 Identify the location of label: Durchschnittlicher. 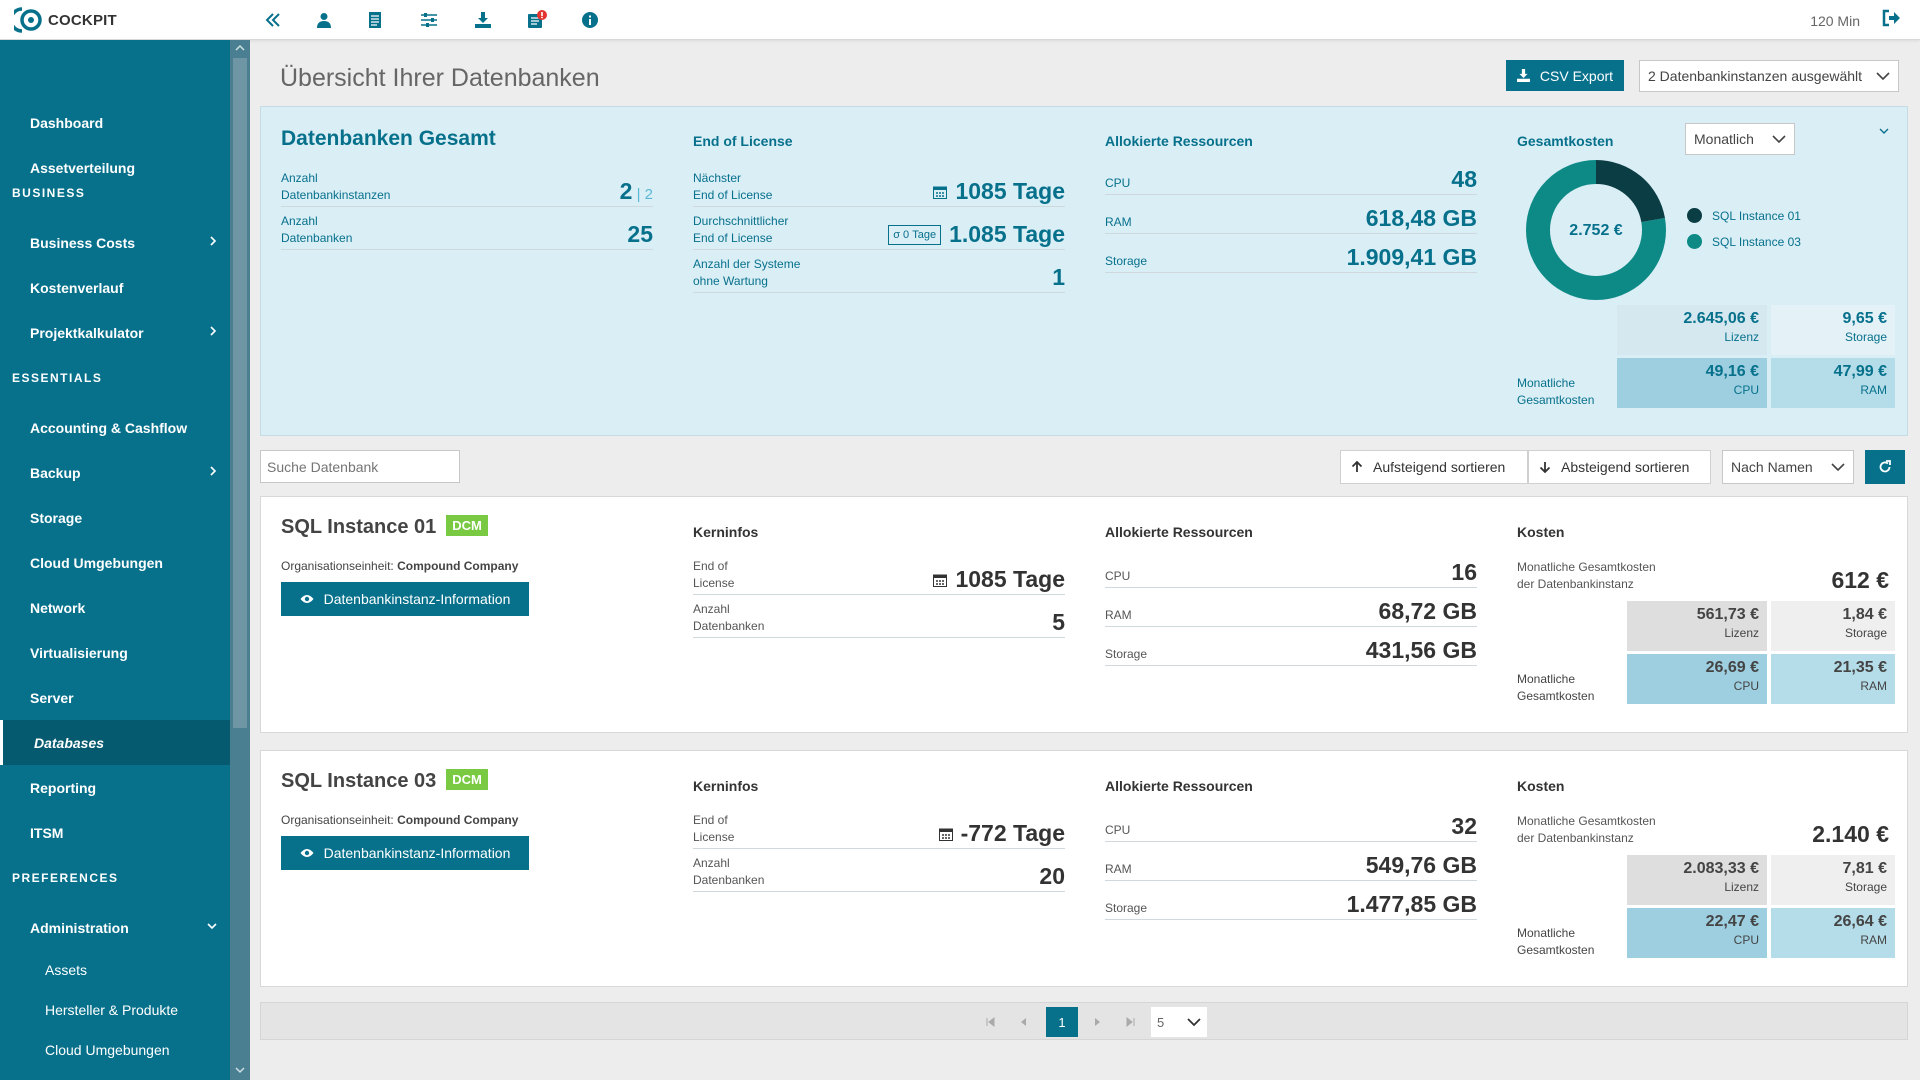
(741, 221).